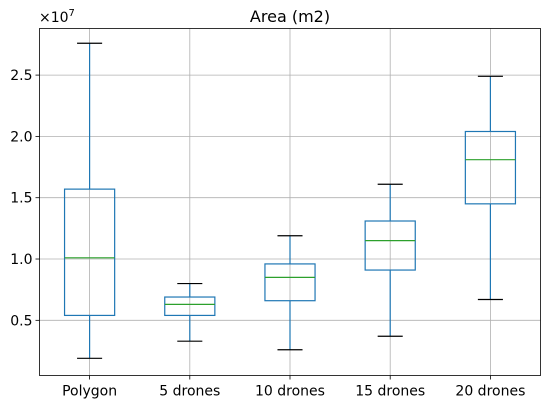 This screenshot has height=404, width=550. I want to click on y-scale-offset: ×10⁷, so click(57, 17).